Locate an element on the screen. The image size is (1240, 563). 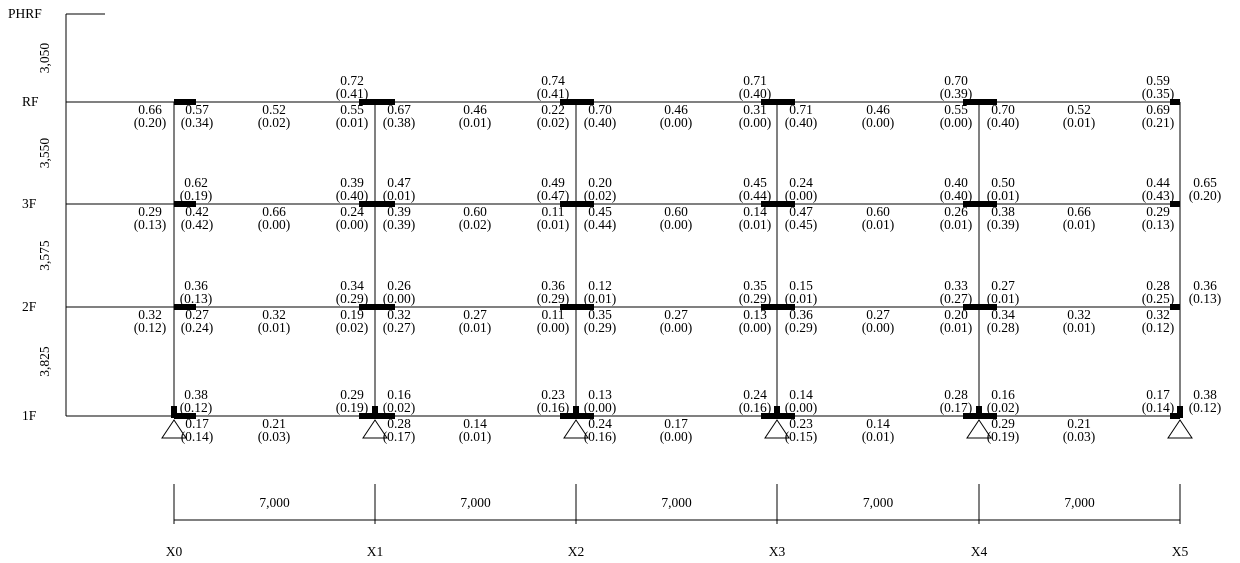
member-ratio-value: 0.70 is located at coordinates (956, 80).